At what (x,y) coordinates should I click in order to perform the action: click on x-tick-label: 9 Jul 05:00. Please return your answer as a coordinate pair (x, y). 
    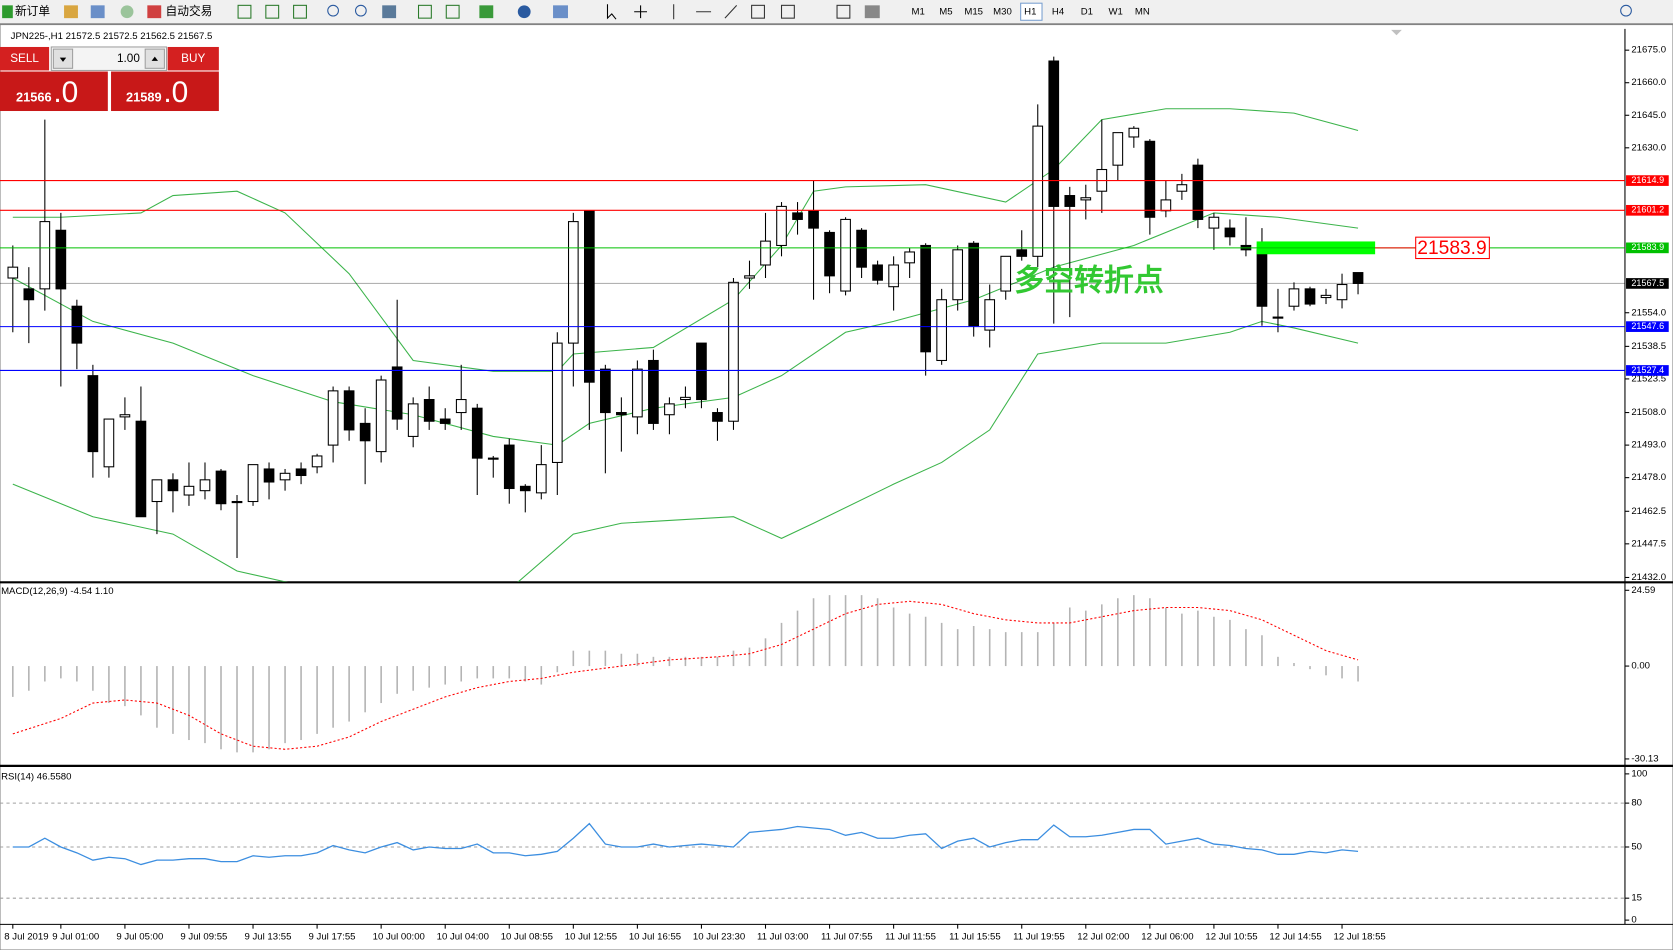
    Looking at the image, I should click on (139, 937).